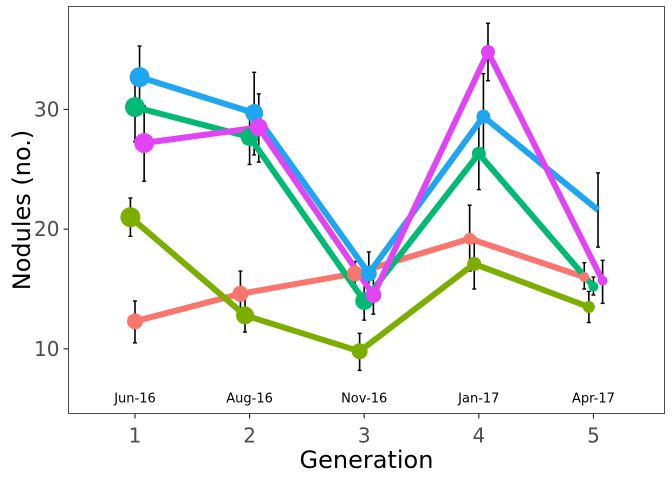 This screenshot has height=480, width=672. What do you see at coordinates (46, 109) in the screenshot?
I see `y-tick-label-3: 30` at bounding box center [46, 109].